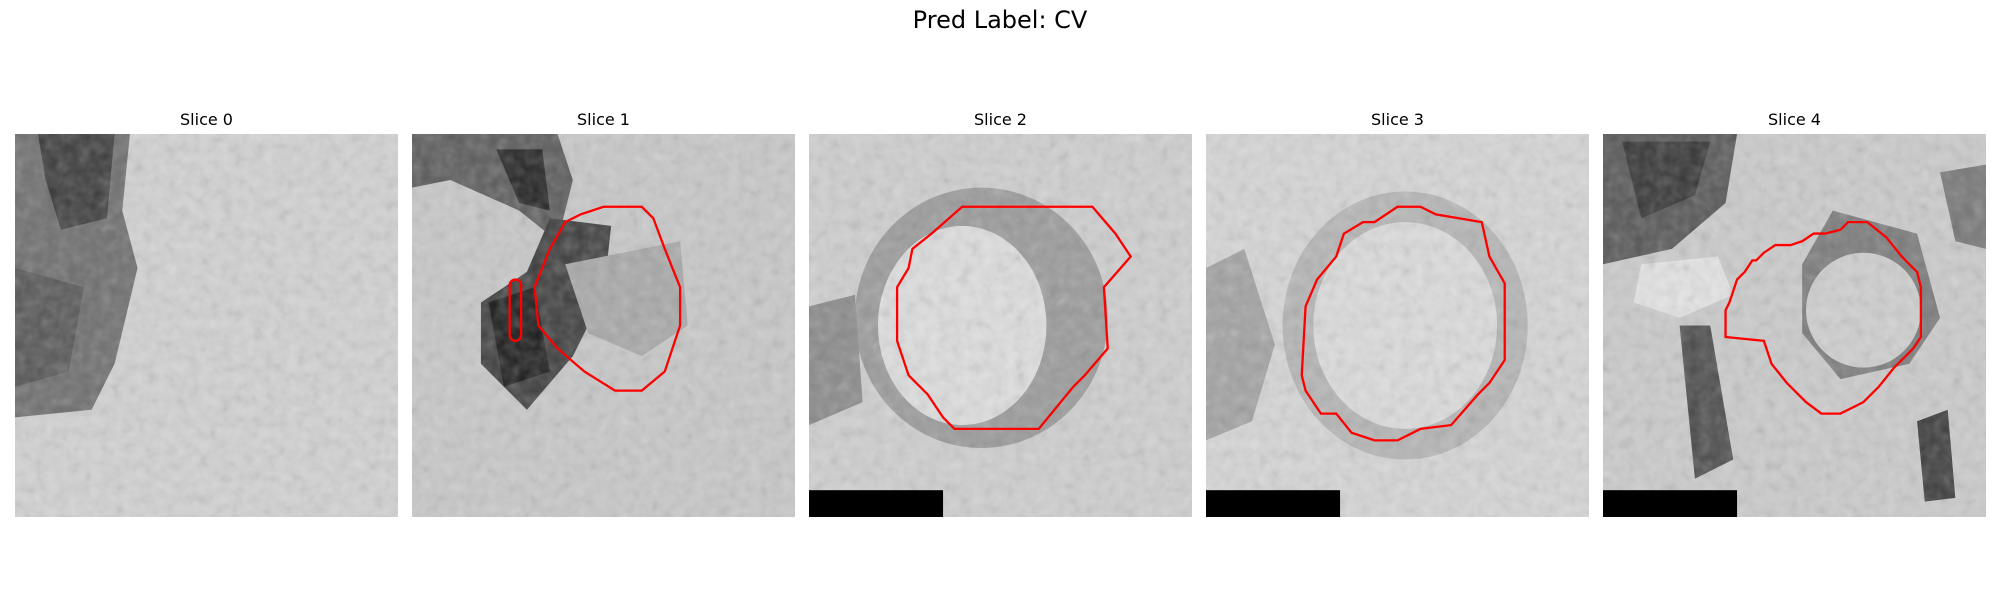  I want to click on slice-title: Slice 1, so click(603, 119).